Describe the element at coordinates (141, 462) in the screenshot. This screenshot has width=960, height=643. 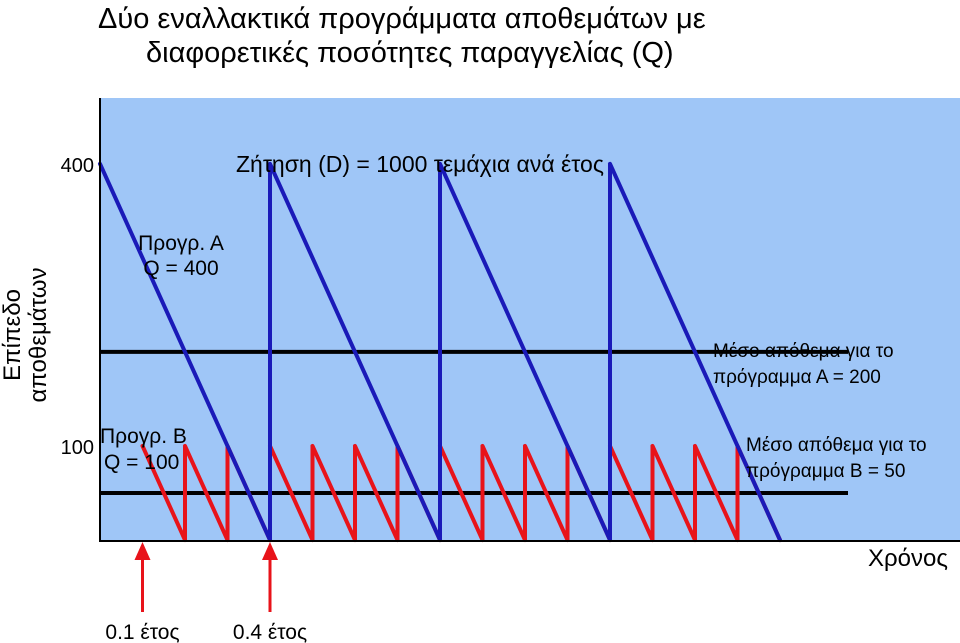
I see `program-b-label-line-2: Q = 100` at that location.